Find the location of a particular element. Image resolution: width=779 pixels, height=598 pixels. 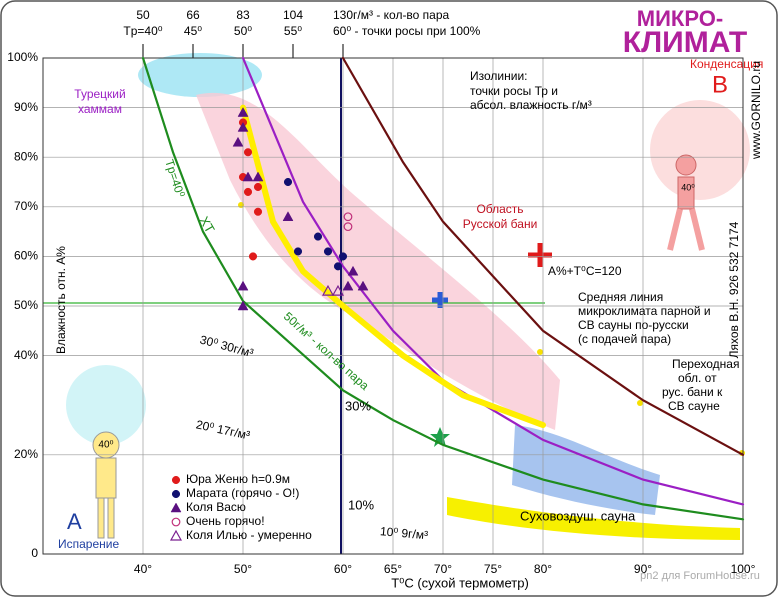

y-axis-label: Влажность отн. A% is located at coordinates (61, 300).